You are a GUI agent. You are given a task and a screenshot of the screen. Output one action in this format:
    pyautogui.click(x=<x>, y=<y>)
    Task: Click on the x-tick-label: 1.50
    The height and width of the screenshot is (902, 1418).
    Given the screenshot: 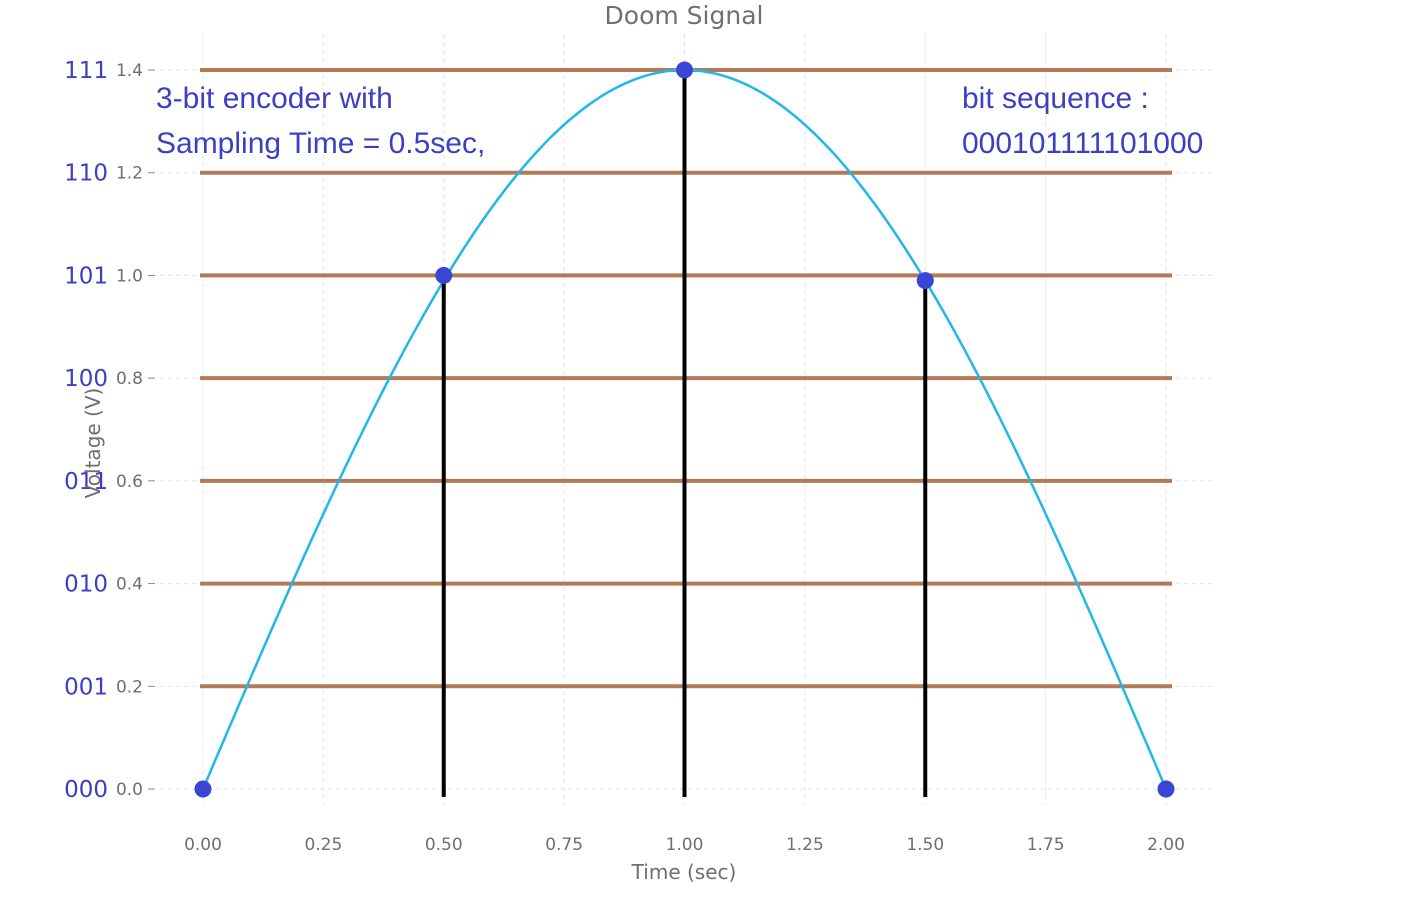 What is the action you would take?
    pyautogui.click(x=925, y=845)
    